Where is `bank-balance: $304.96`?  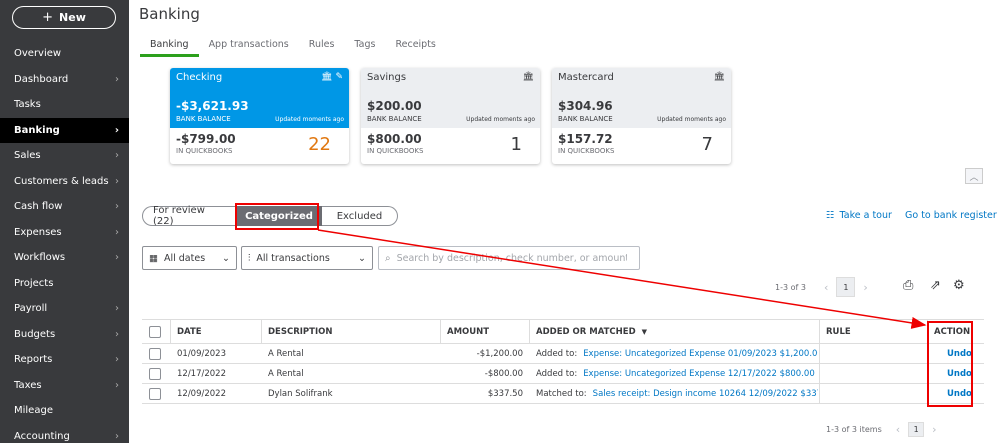 bank-balance: $304.96 is located at coordinates (585, 106).